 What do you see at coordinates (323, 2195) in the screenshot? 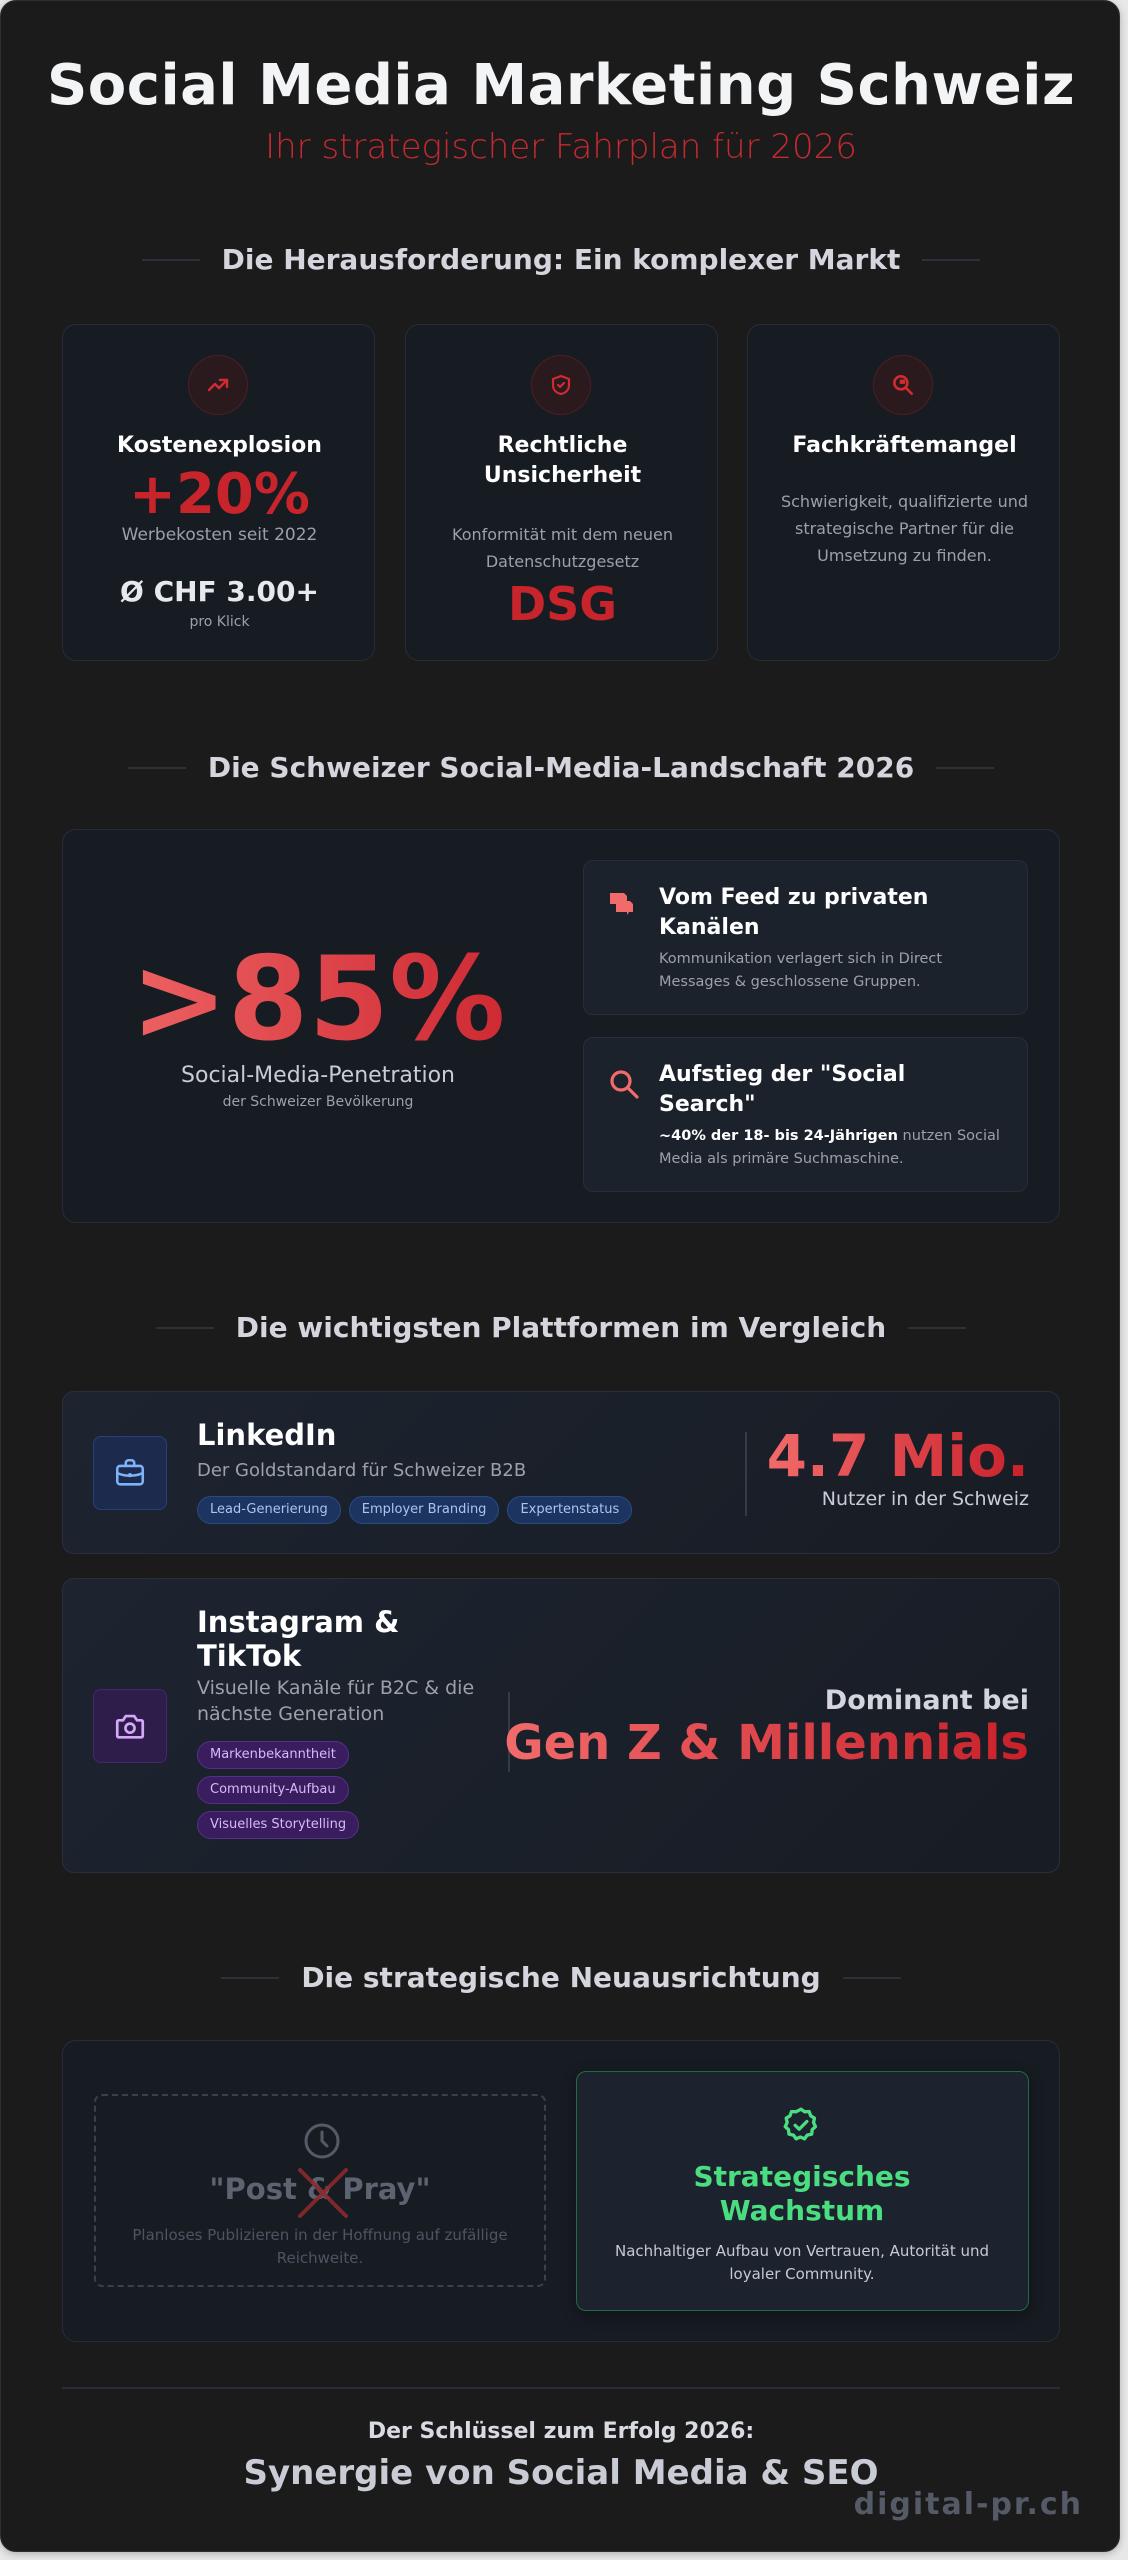
I see `cross-out-icon` at bounding box center [323, 2195].